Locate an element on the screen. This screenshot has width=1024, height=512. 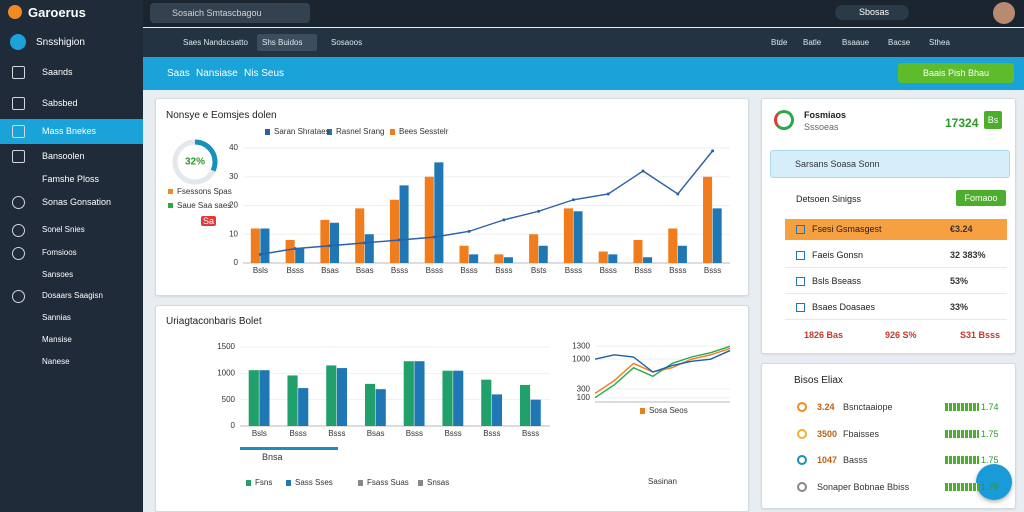
stat-bar-label: 1.74 is located at coordinates (990, 407).